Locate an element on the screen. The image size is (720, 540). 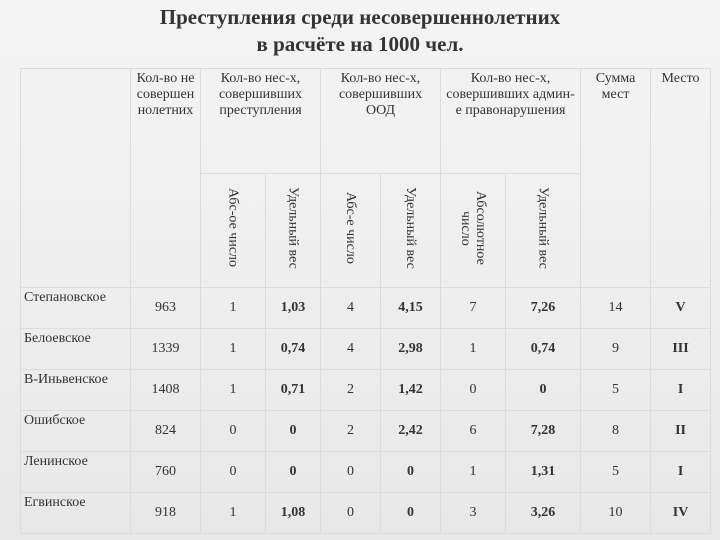
title-line: Преступления среди несовершеннолетних is located at coordinates (360, 17).